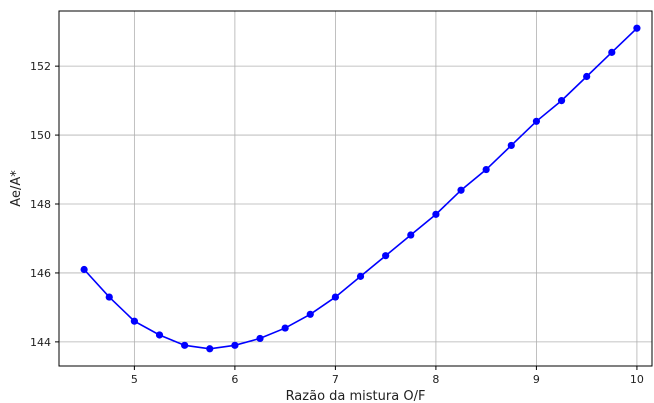  Describe the element at coordinates (40, 135) in the screenshot. I see `y-tick-label: 150` at that location.